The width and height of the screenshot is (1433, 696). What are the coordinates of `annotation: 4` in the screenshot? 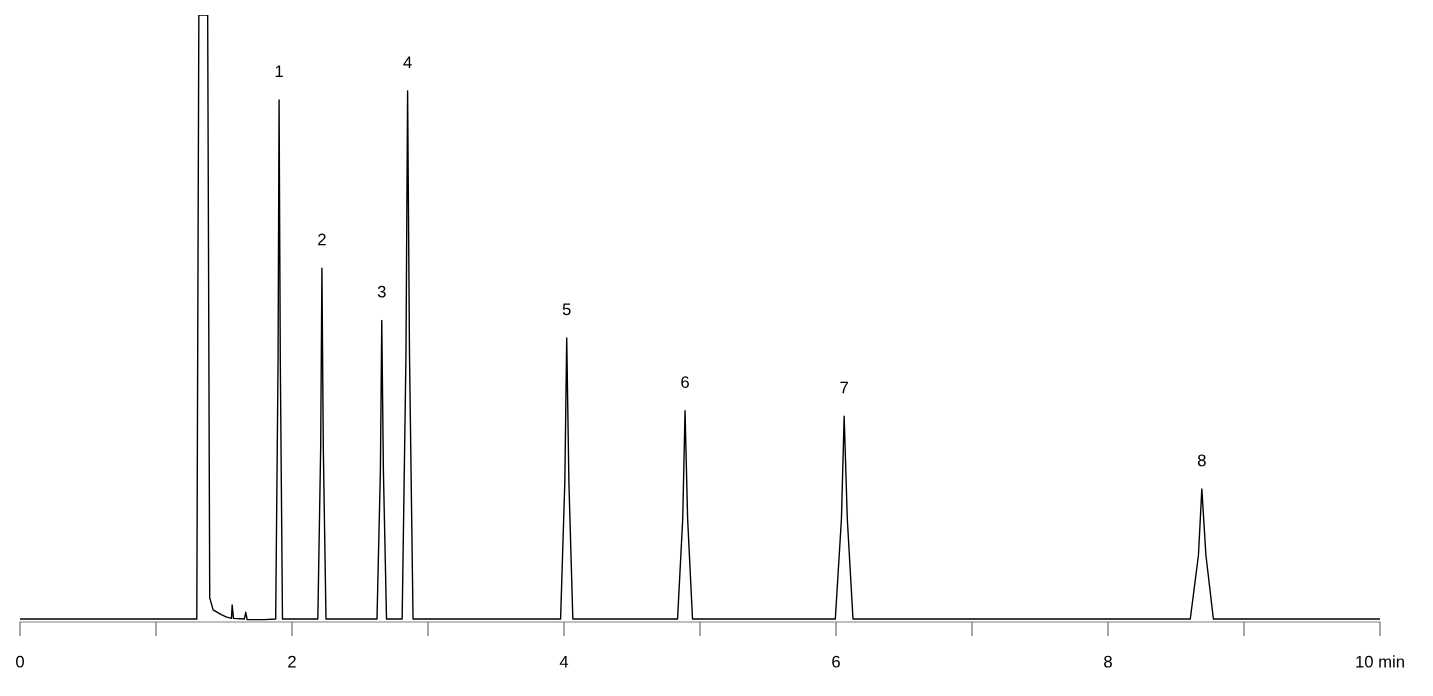 It's located at (407, 62).